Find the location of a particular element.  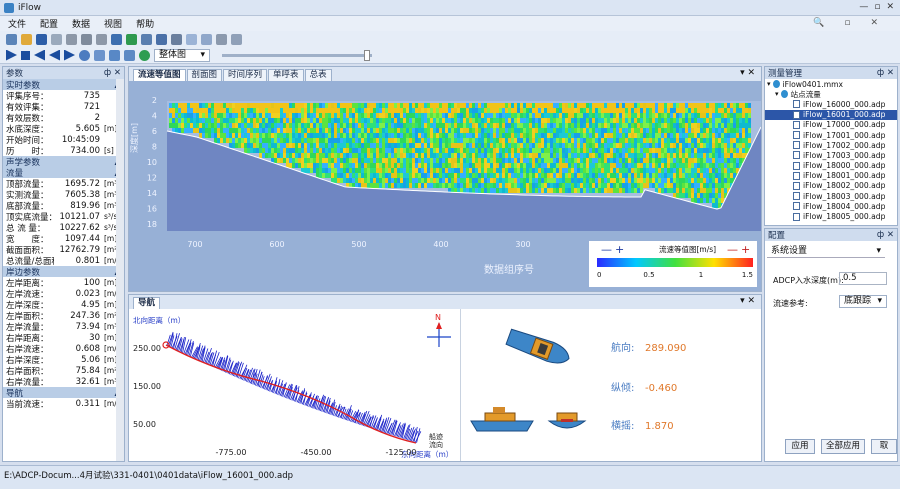

file-item: iFlow_18004_000.adp is located at coordinates (831, 206).